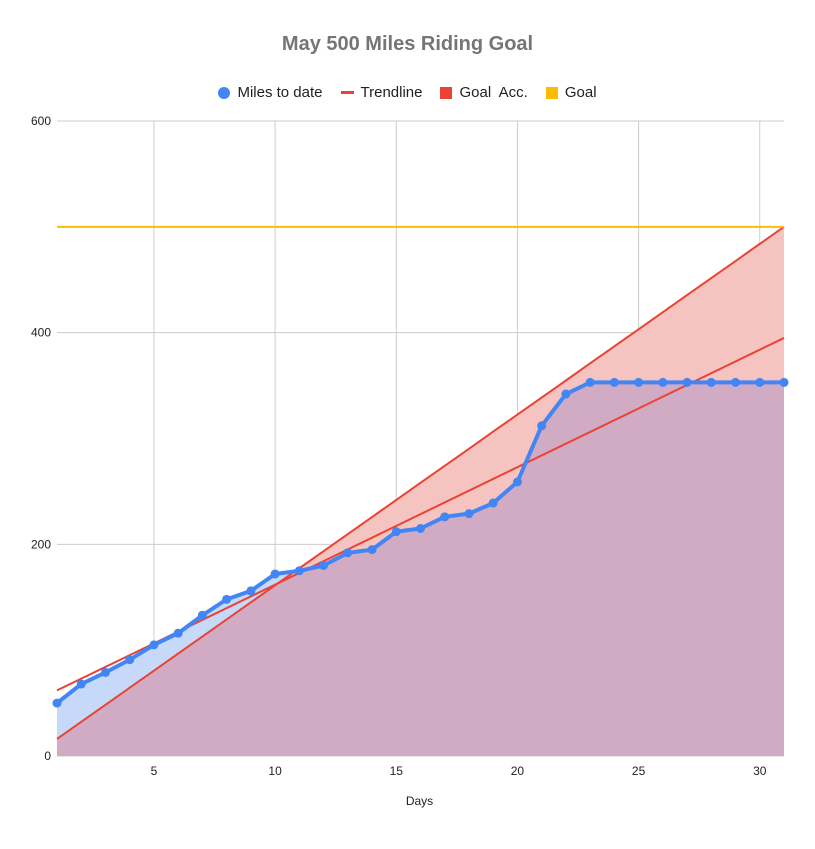  What do you see at coordinates (407, 44) in the screenshot?
I see `chart-title: May 500 Miles Riding Goal` at bounding box center [407, 44].